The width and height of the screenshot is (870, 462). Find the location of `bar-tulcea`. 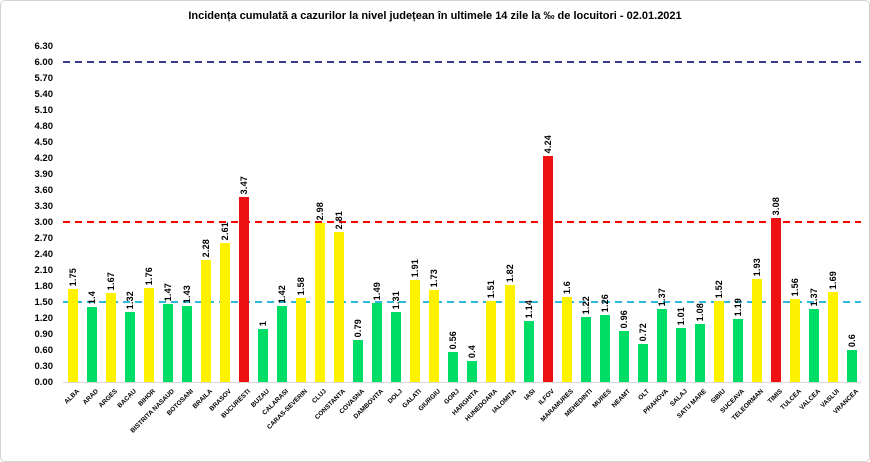

bar-tulcea is located at coordinates (794, 340).